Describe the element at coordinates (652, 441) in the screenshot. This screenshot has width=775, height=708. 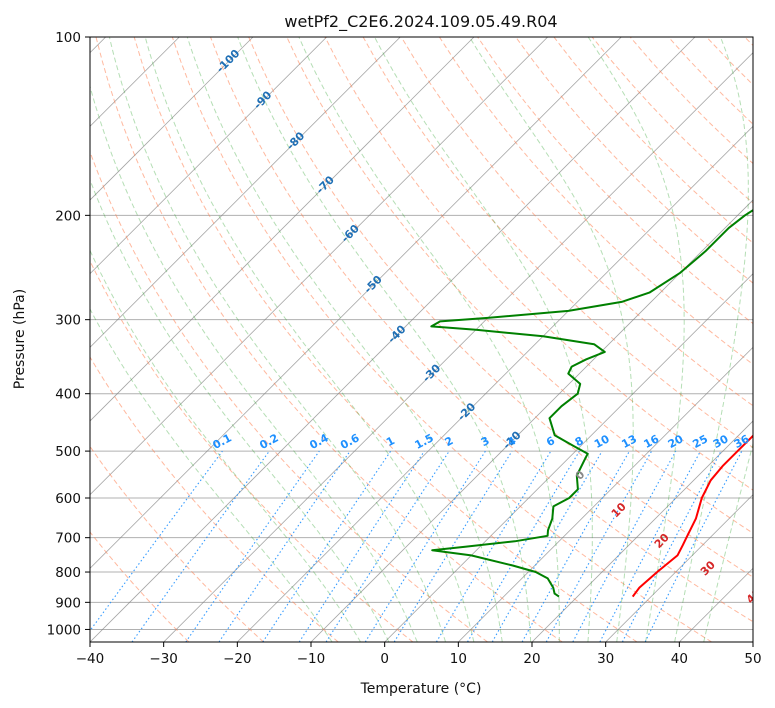
I see `mixing-ratio-label: 16` at that location.